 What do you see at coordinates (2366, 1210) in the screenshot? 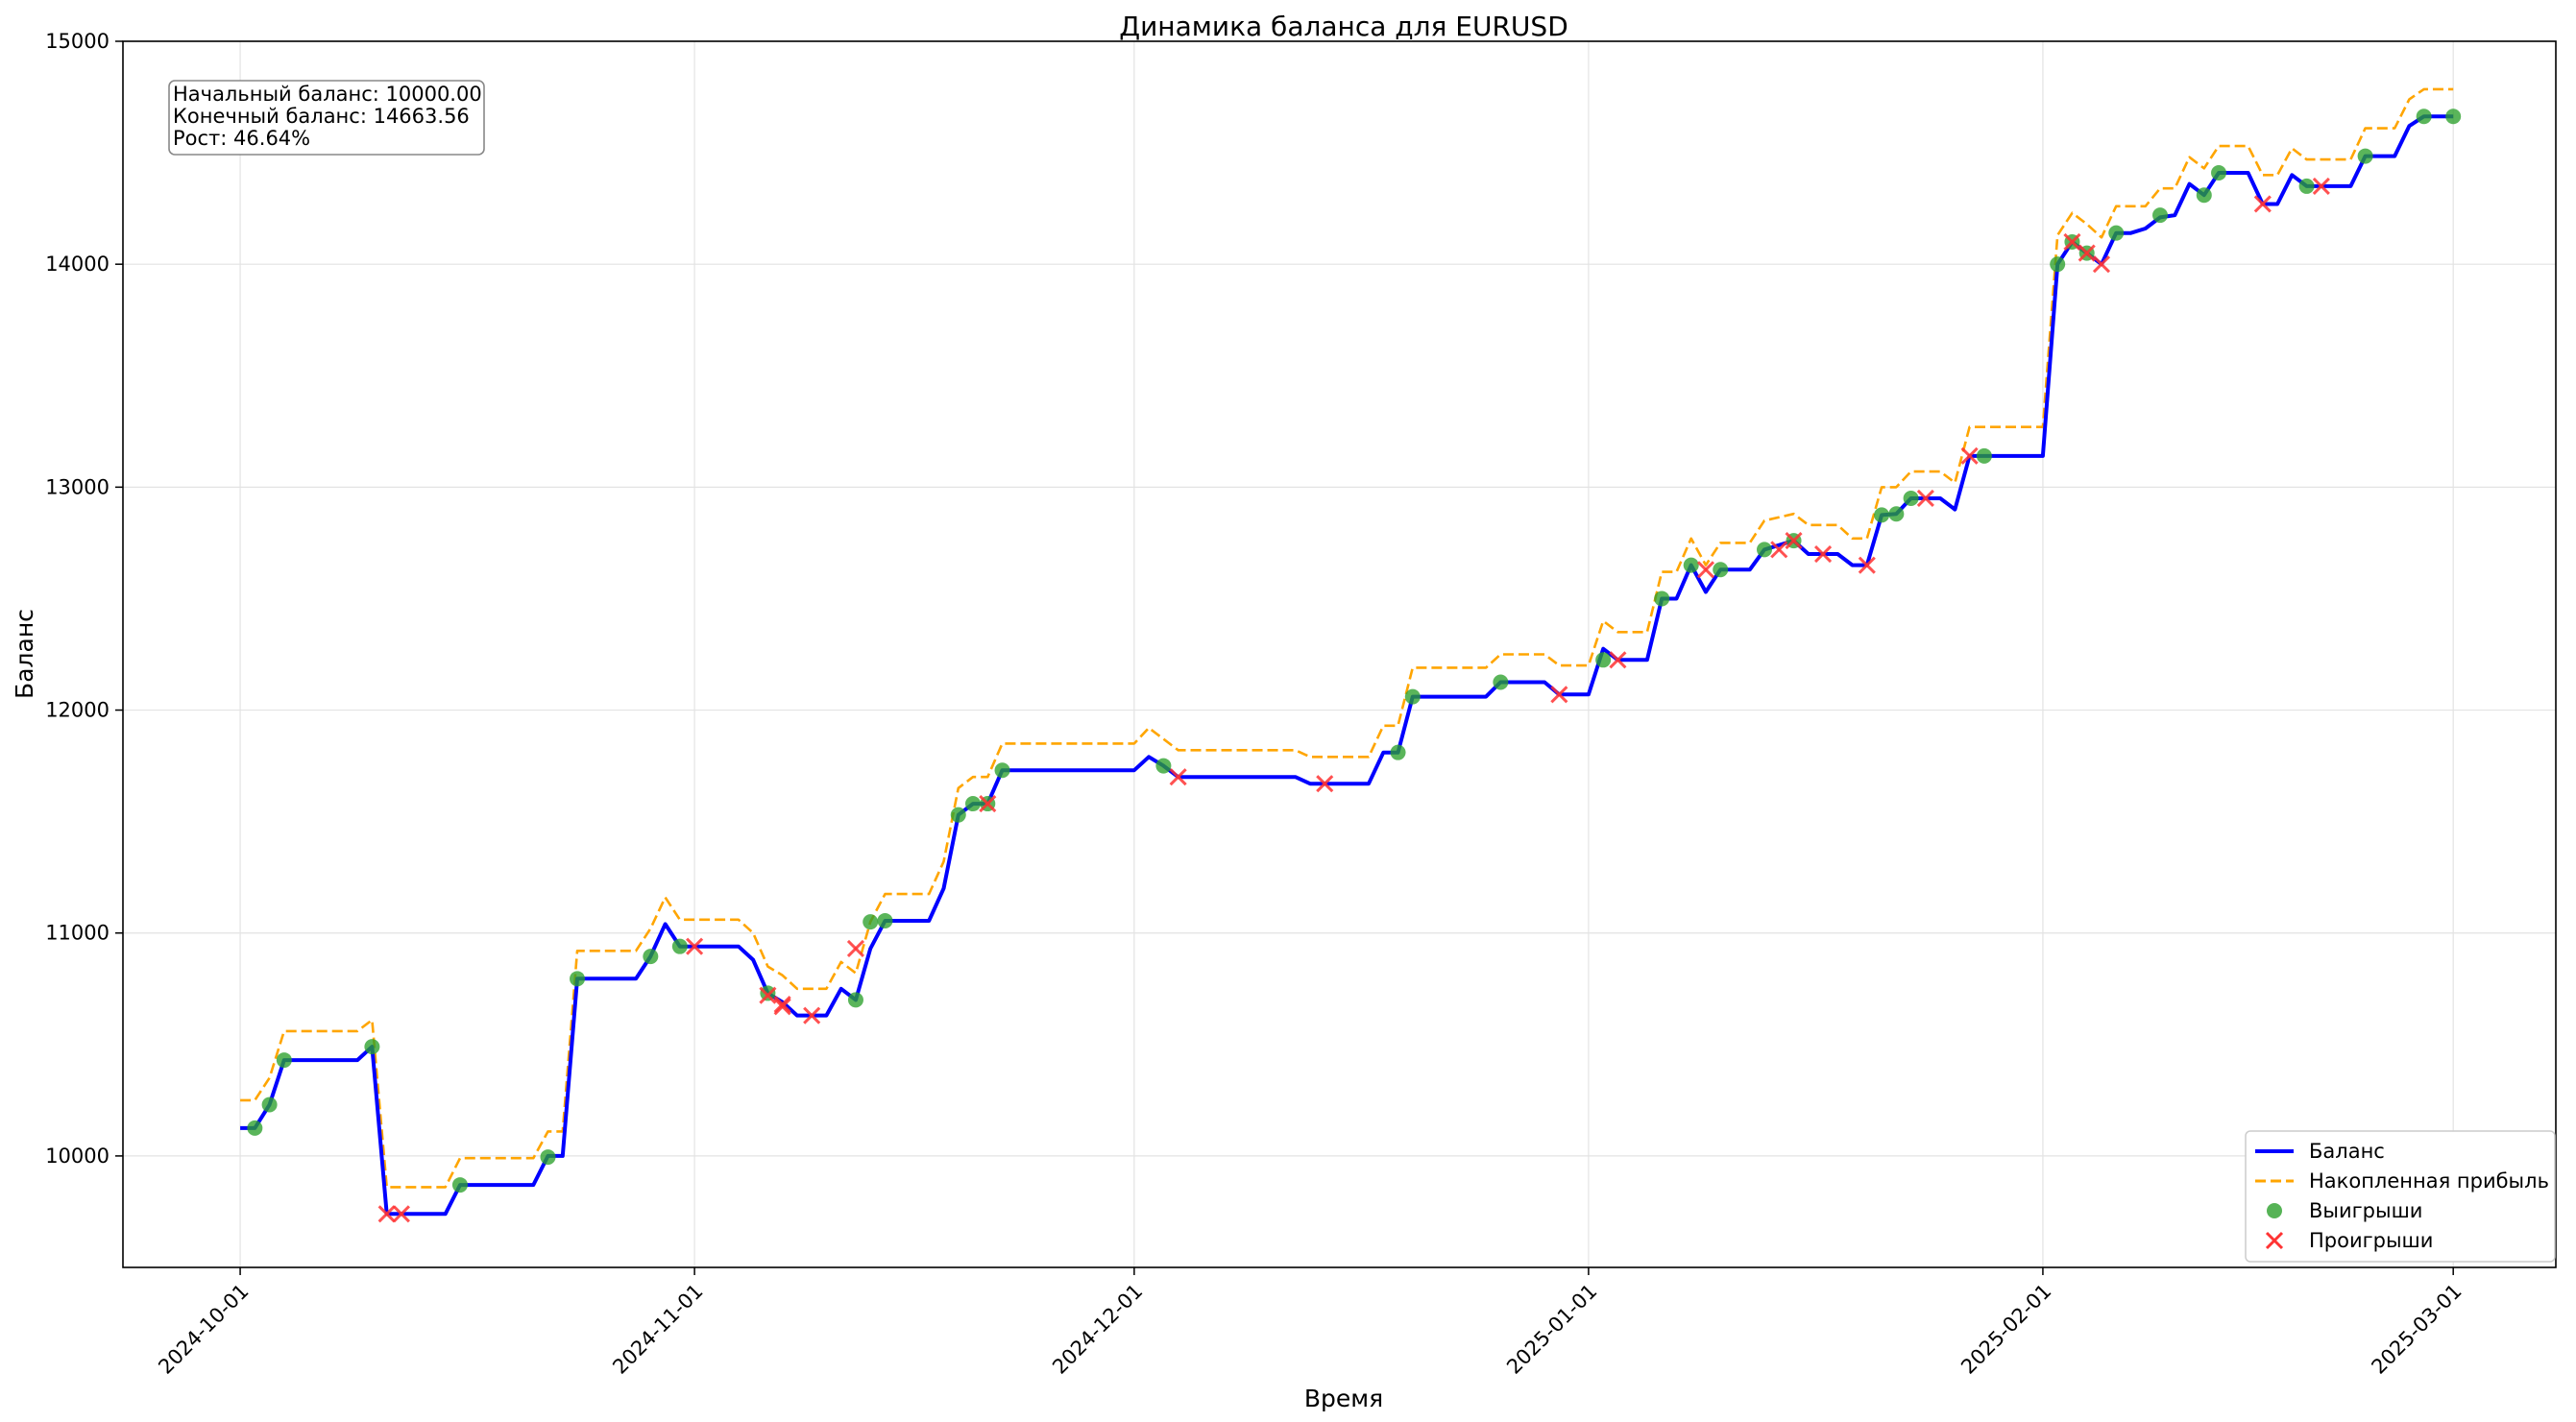
I see `legend-wins-label: Выигрыши` at bounding box center [2366, 1210].